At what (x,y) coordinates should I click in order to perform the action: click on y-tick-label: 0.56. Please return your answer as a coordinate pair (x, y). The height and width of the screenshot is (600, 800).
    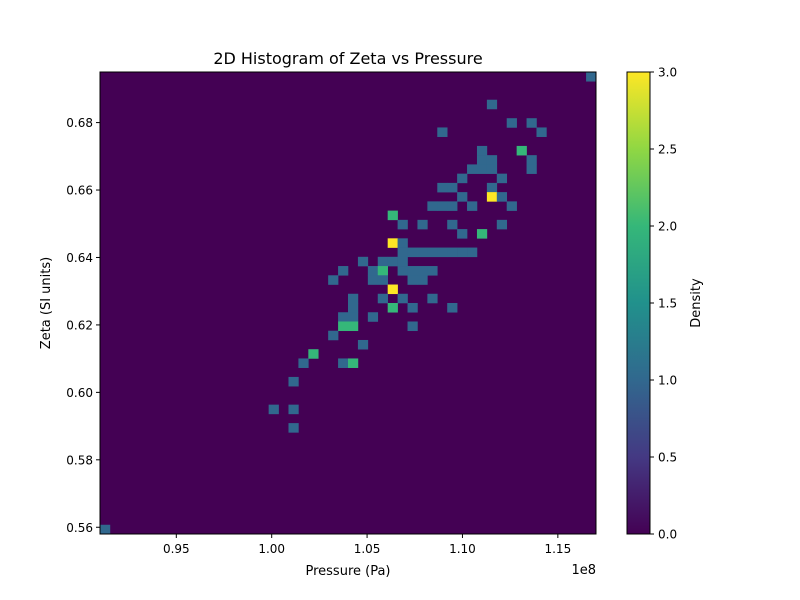
    Looking at the image, I should click on (79, 528).